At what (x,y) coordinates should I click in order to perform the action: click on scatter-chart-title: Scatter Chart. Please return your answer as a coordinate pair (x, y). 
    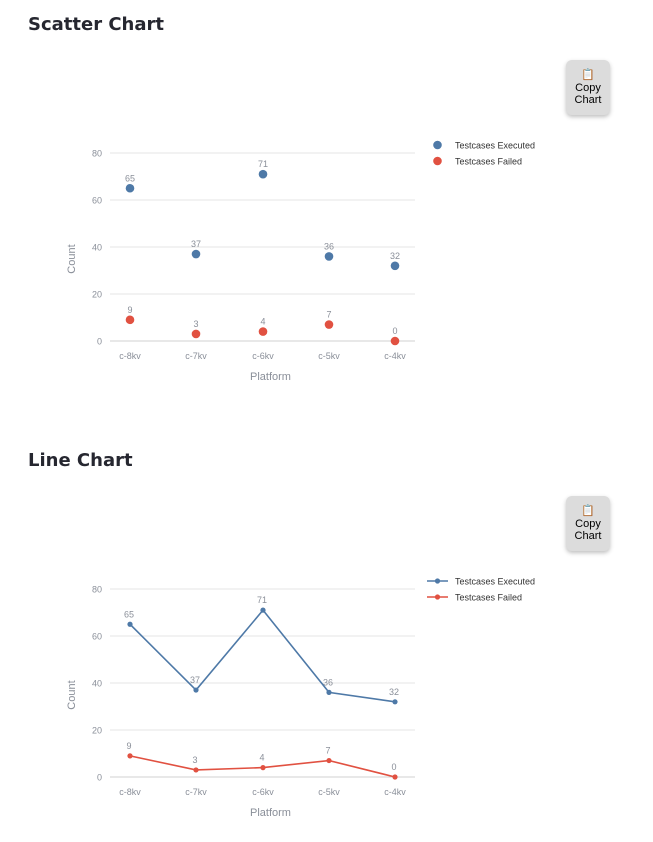
    Looking at the image, I should click on (96, 24).